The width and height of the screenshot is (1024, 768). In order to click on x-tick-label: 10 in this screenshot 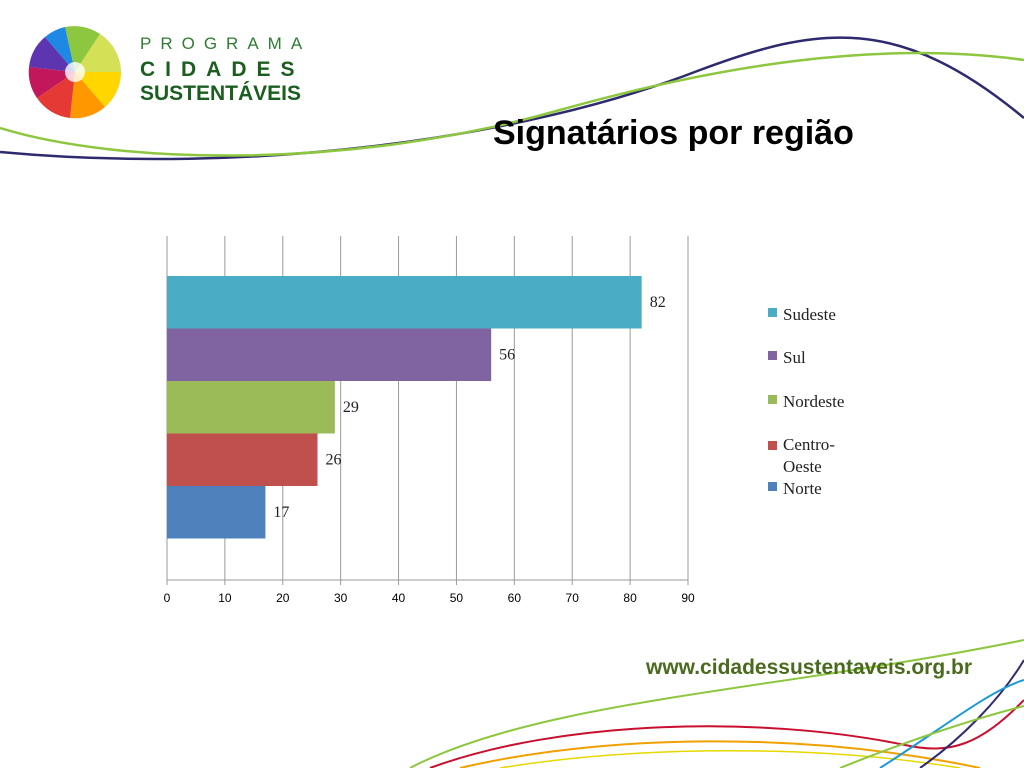, I will do `click(225, 598)`.